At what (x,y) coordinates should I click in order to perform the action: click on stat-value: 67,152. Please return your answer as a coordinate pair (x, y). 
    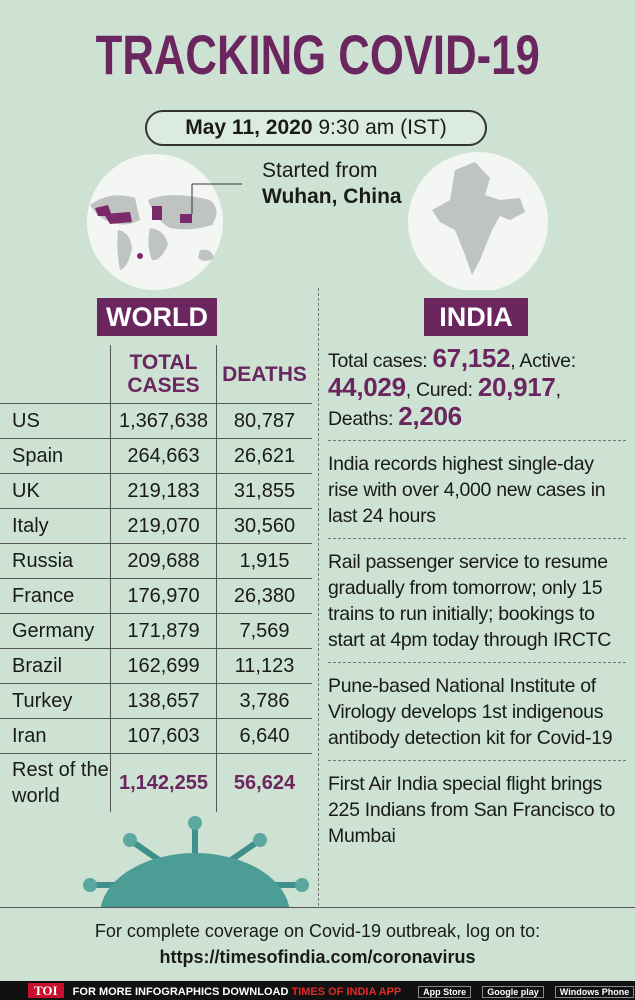
    Looking at the image, I should click on (471, 358).